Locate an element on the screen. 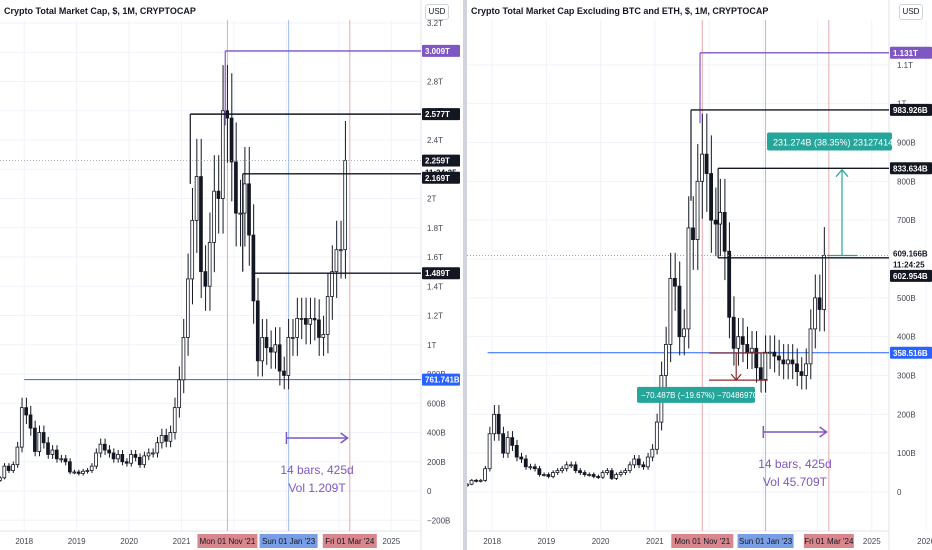 This screenshot has height=550, width=932. right-currency-button: USD is located at coordinates (911, 12).